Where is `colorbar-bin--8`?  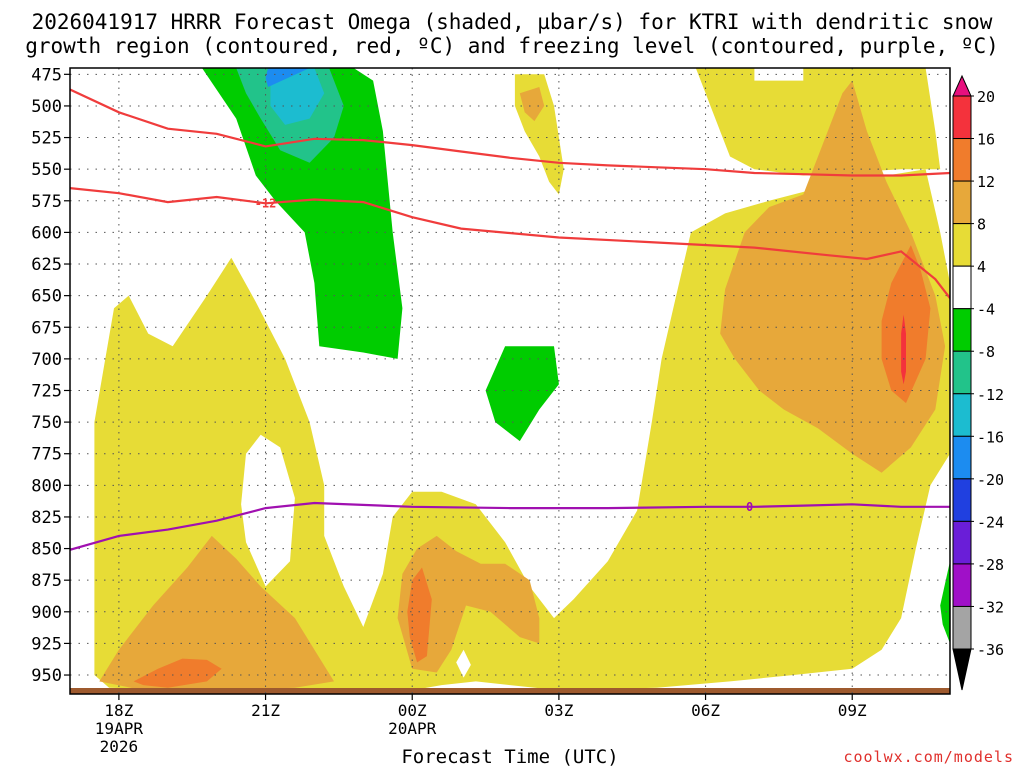 colorbar-bin--8 is located at coordinates (962, 330).